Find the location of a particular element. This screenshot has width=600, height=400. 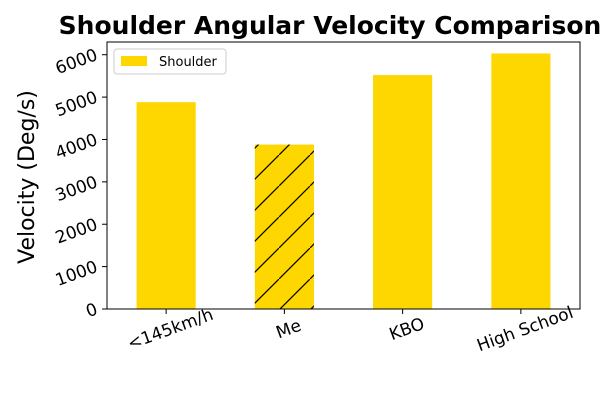

y-tick-label: 1000 is located at coordinates (76, 274).